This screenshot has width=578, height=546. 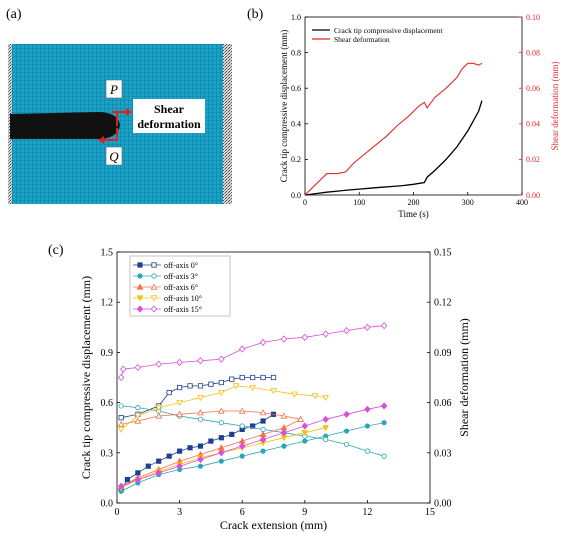 I want to click on y-tick-label: 0.2, so click(x=296, y=159).